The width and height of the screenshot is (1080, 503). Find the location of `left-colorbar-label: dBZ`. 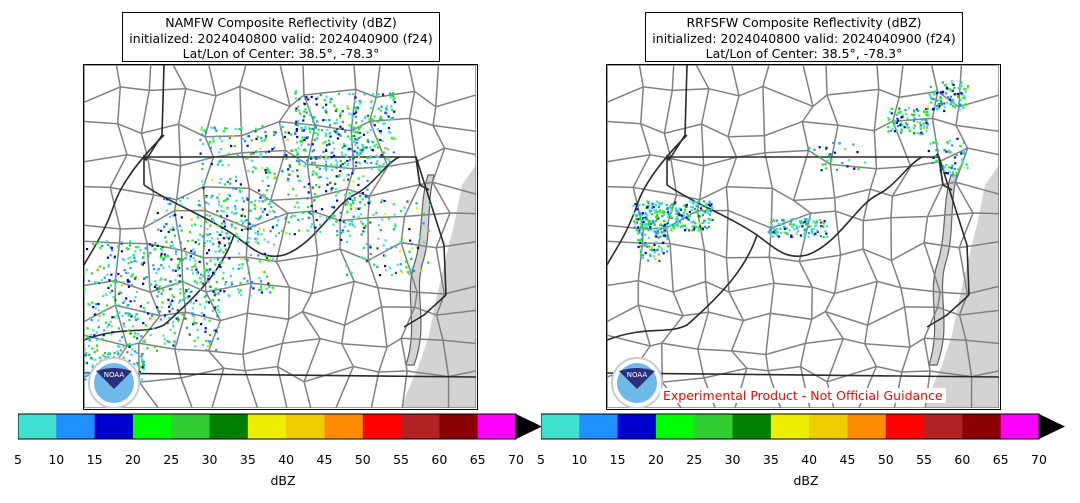

left-colorbar-label: dBZ is located at coordinates (283, 480).